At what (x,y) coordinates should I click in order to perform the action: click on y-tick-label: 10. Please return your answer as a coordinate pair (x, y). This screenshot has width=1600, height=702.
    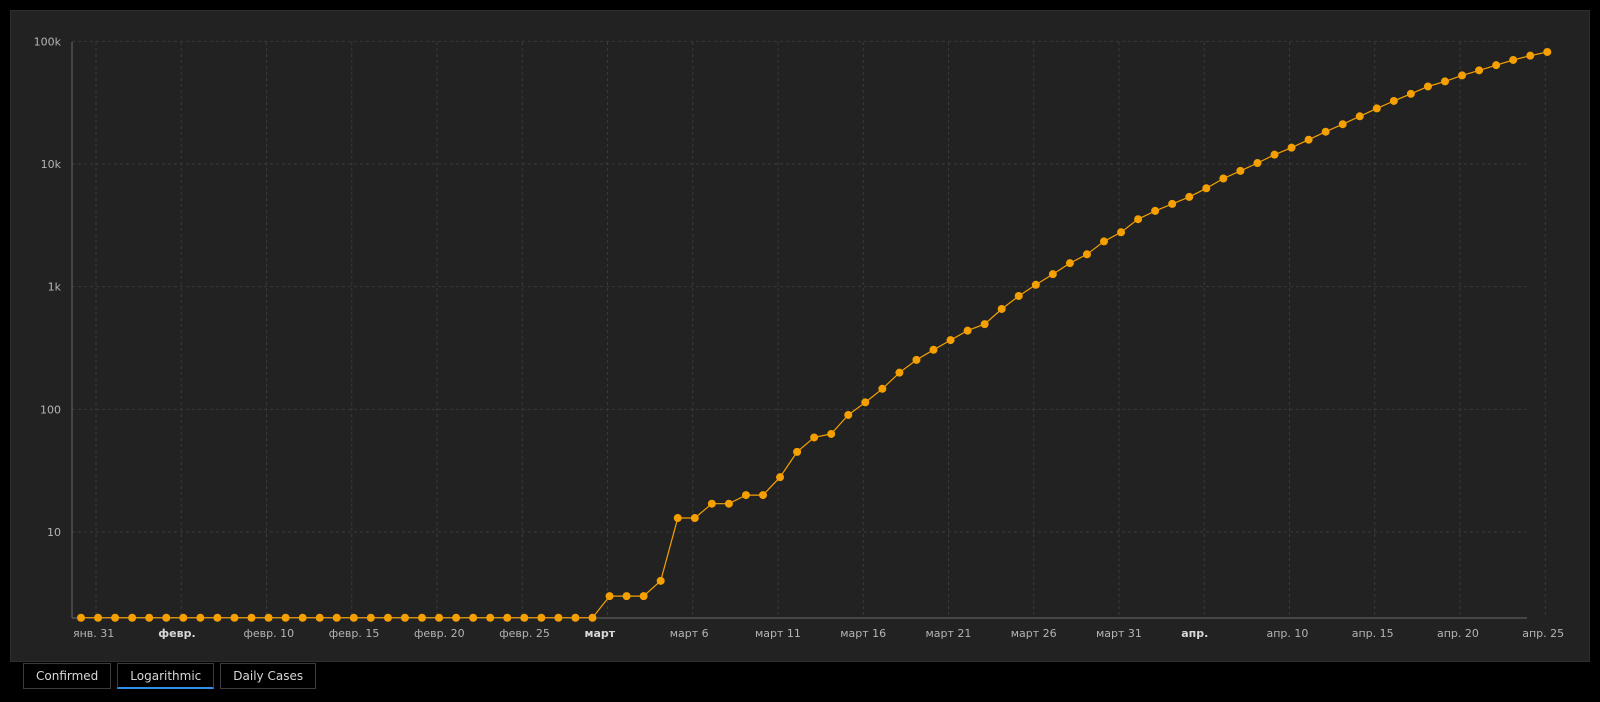
    Looking at the image, I should click on (54, 532).